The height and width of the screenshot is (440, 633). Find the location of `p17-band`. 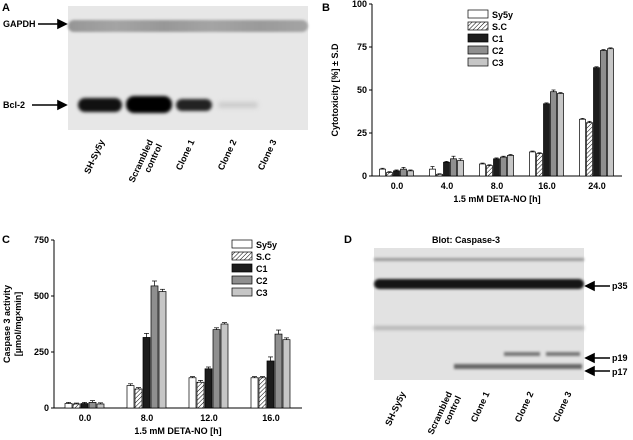

p17-band is located at coordinates (518, 366).